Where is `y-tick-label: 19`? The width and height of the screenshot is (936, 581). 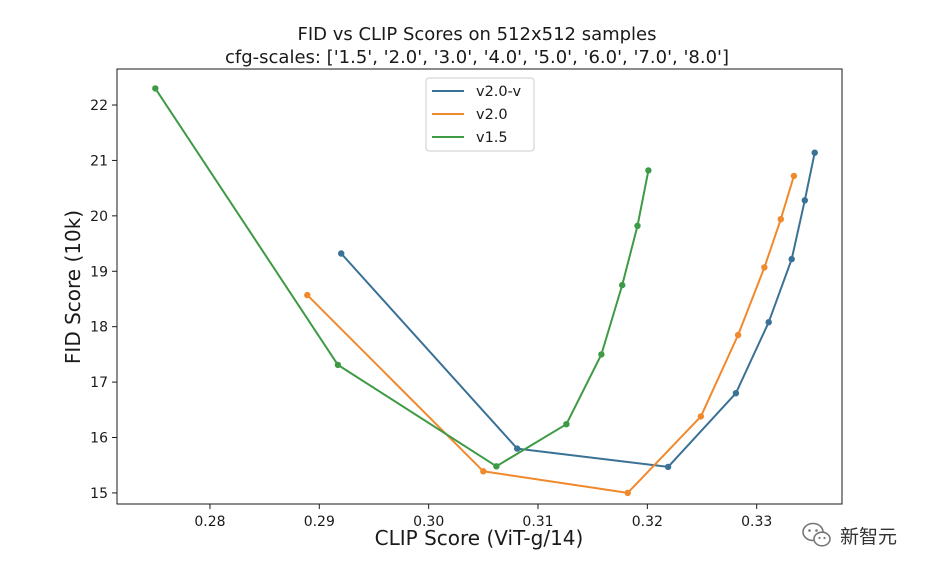
y-tick-label: 19 is located at coordinates (99, 272).